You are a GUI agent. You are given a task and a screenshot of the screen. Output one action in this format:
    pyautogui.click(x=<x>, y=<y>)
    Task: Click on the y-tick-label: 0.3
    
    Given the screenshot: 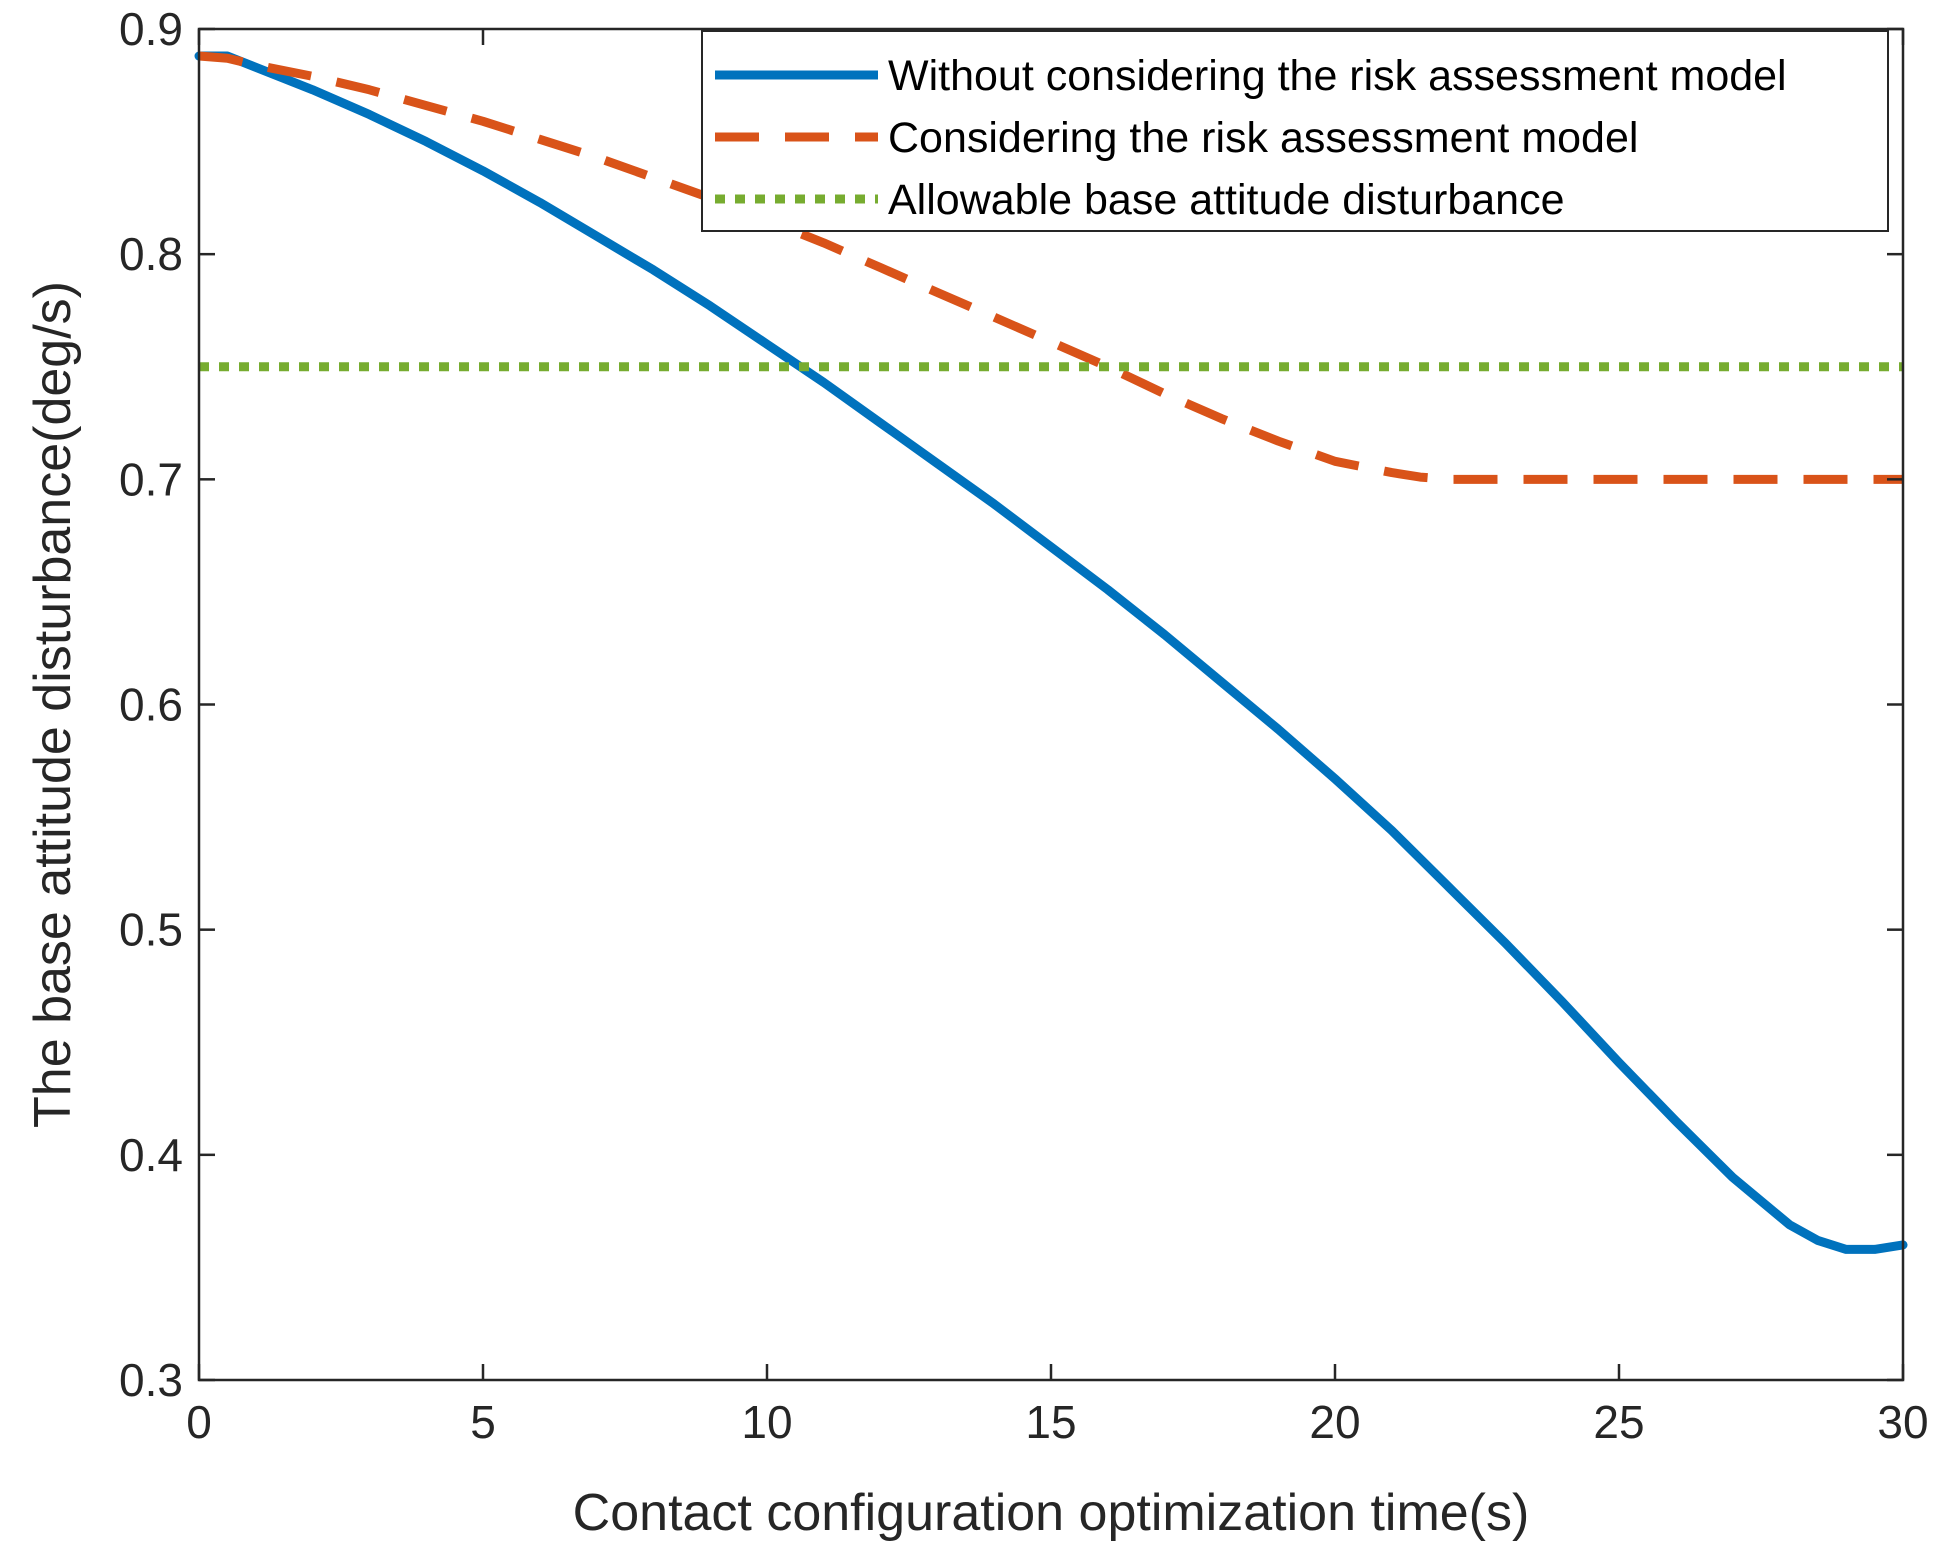 What is the action you would take?
    pyautogui.click(x=151, y=1380)
    